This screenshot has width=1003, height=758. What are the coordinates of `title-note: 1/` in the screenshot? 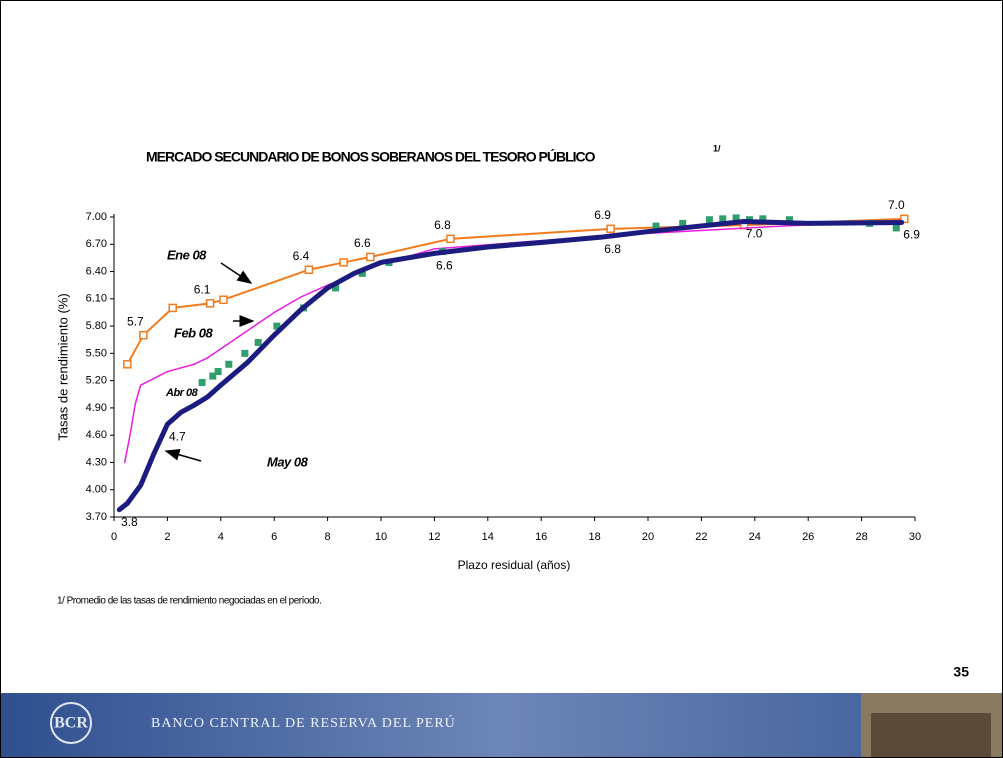 It's located at (717, 148).